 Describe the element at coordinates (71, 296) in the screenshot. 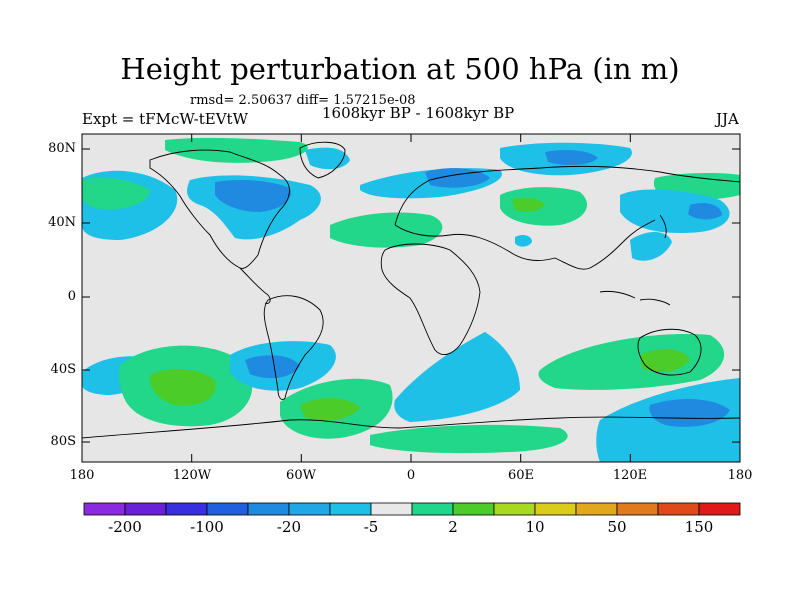

I see `lat-label-0: 0` at that location.